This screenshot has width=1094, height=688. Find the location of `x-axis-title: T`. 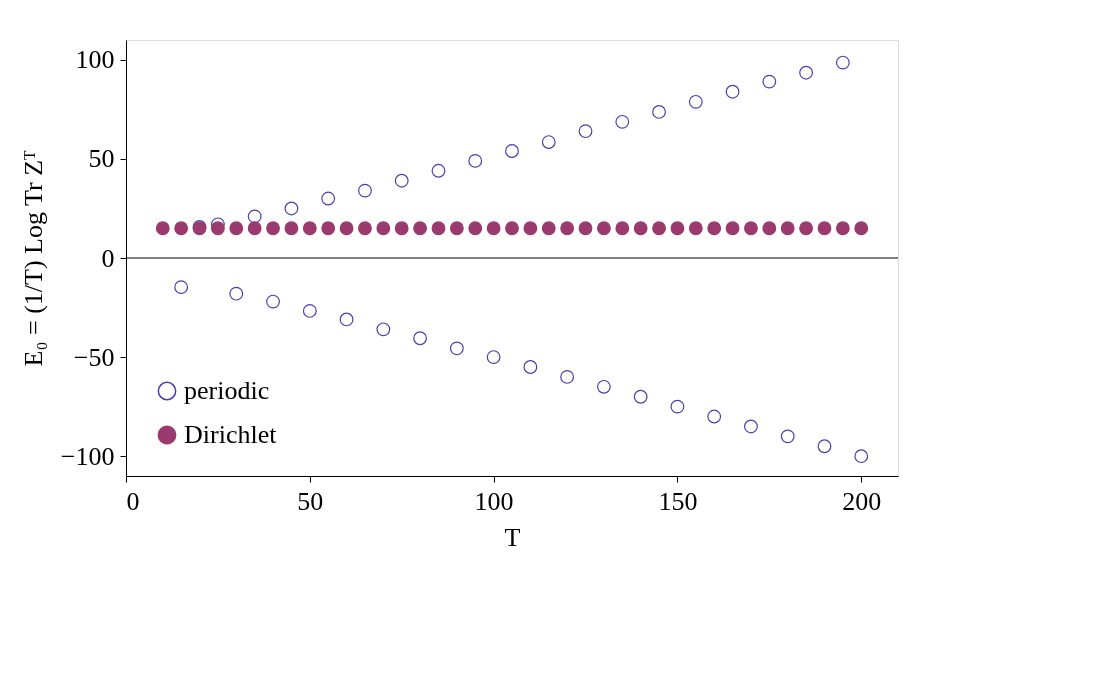

x-axis-title: T is located at coordinates (512, 537).